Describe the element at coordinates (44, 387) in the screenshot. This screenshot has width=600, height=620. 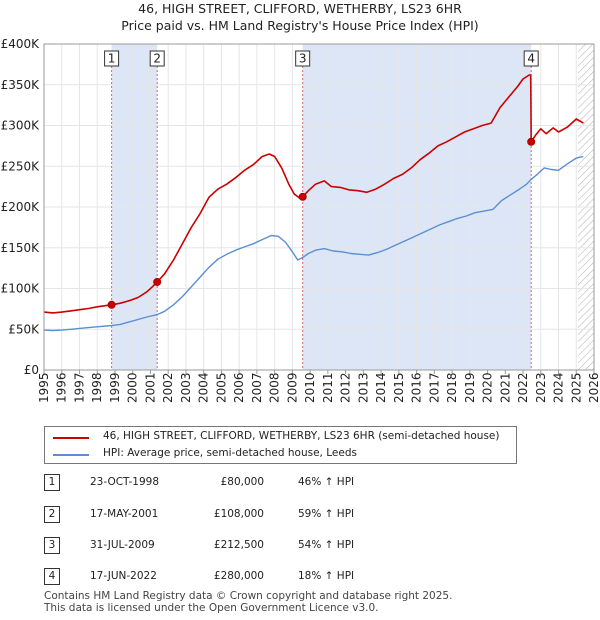
I see `x-tick-label: 1995` at that location.